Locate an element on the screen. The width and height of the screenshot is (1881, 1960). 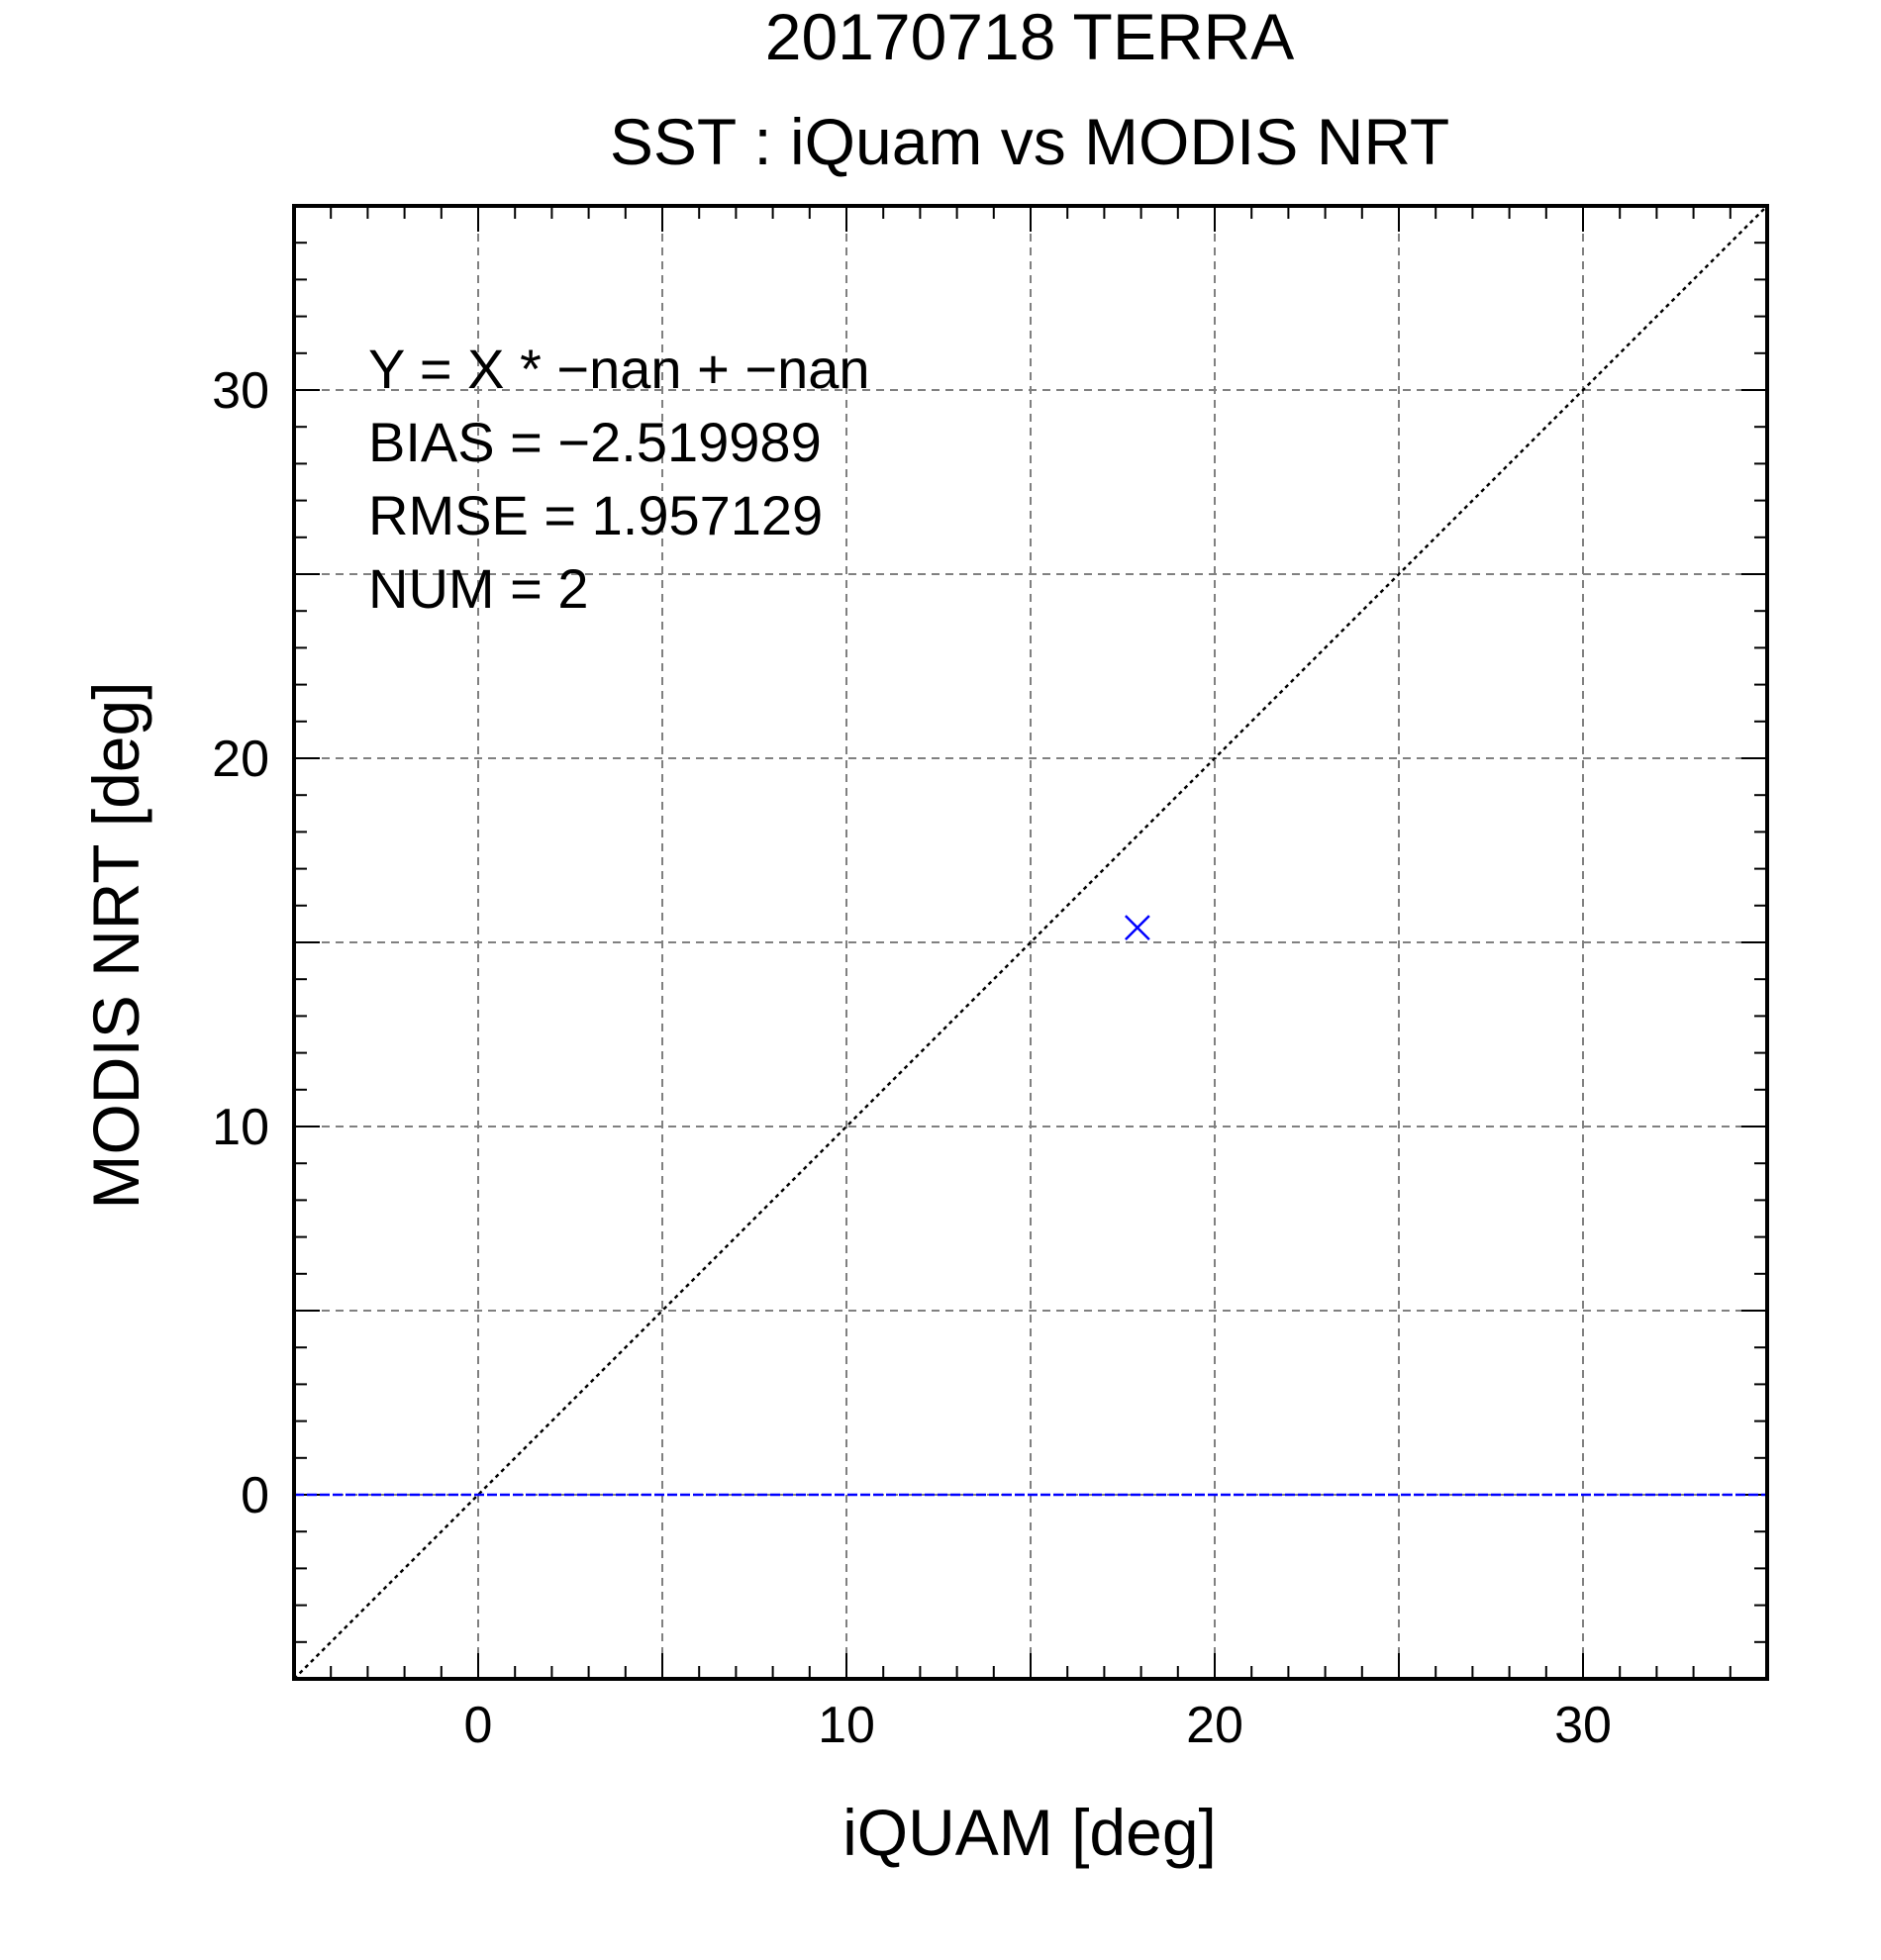
y-tick-label: 10 is located at coordinates (241, 1127).